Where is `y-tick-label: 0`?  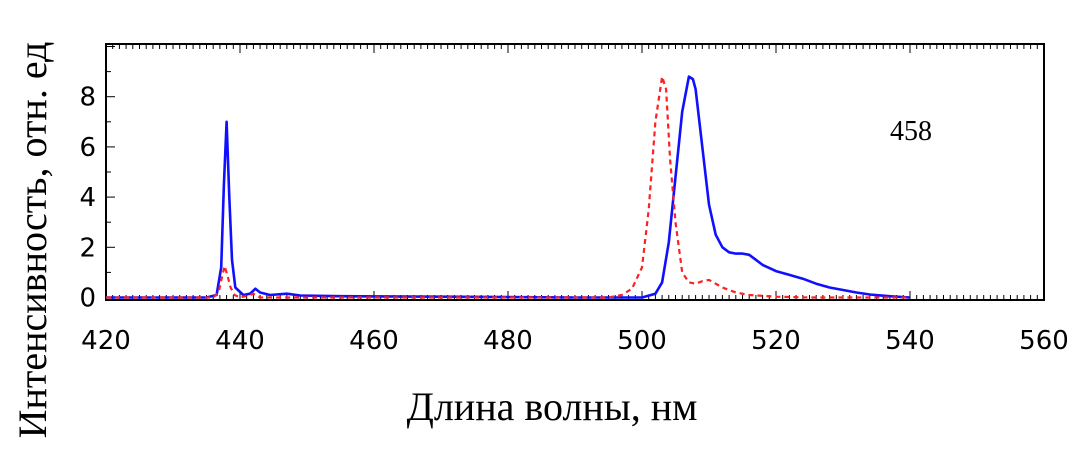
y-tick-label: 0 is located at coordinates (87, 298).